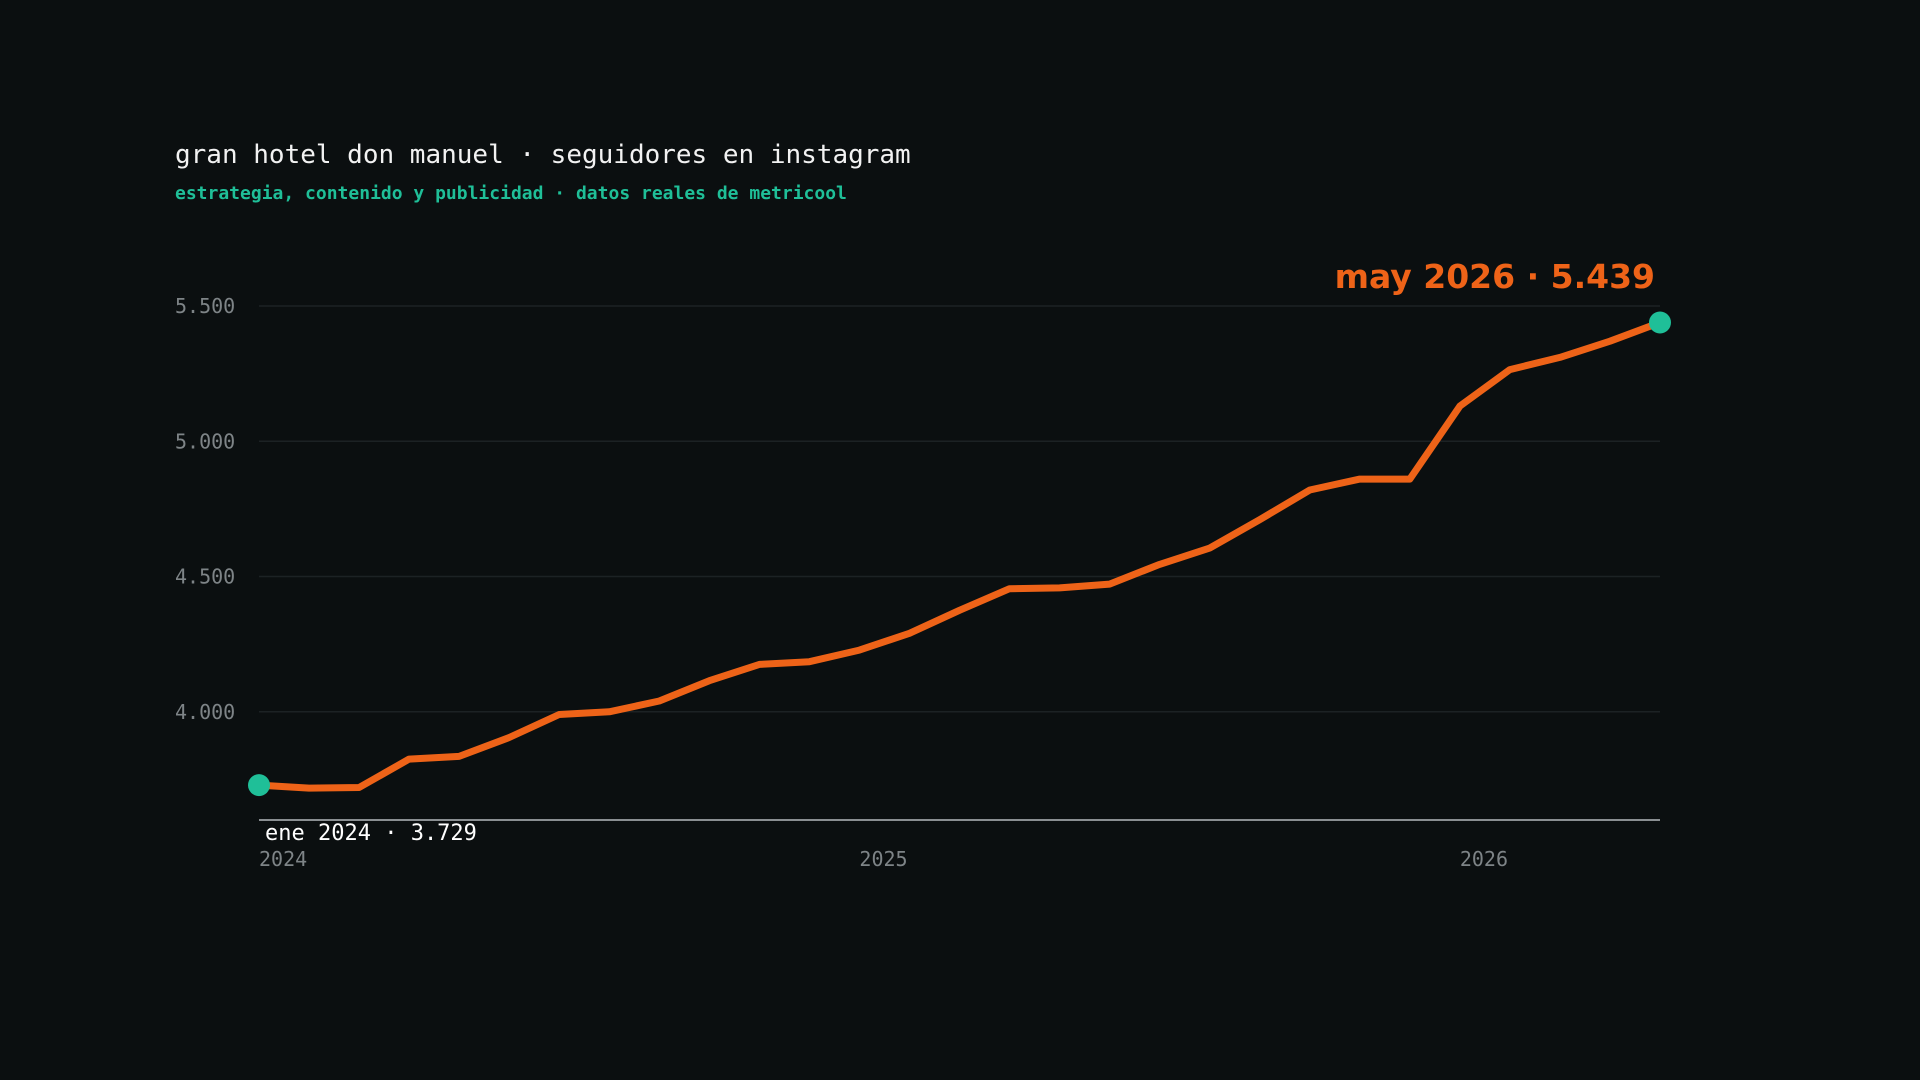 This screenshot has height=1080, width=1920. What do you see at coordinates (283, 859) in the screenshot?
I see `x-tick-label: 2024` at bounding box center [283, 859].